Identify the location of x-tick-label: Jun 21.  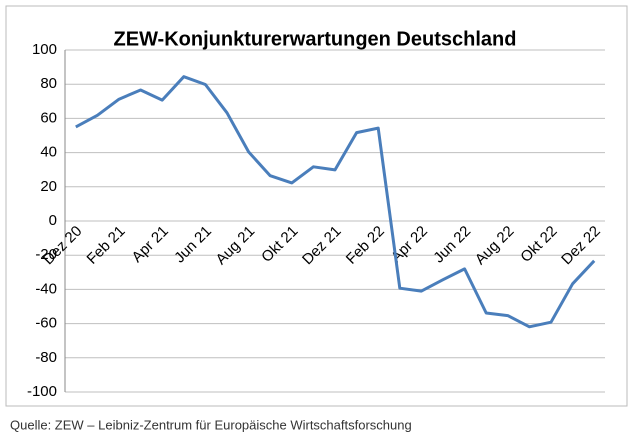
(193, 245).